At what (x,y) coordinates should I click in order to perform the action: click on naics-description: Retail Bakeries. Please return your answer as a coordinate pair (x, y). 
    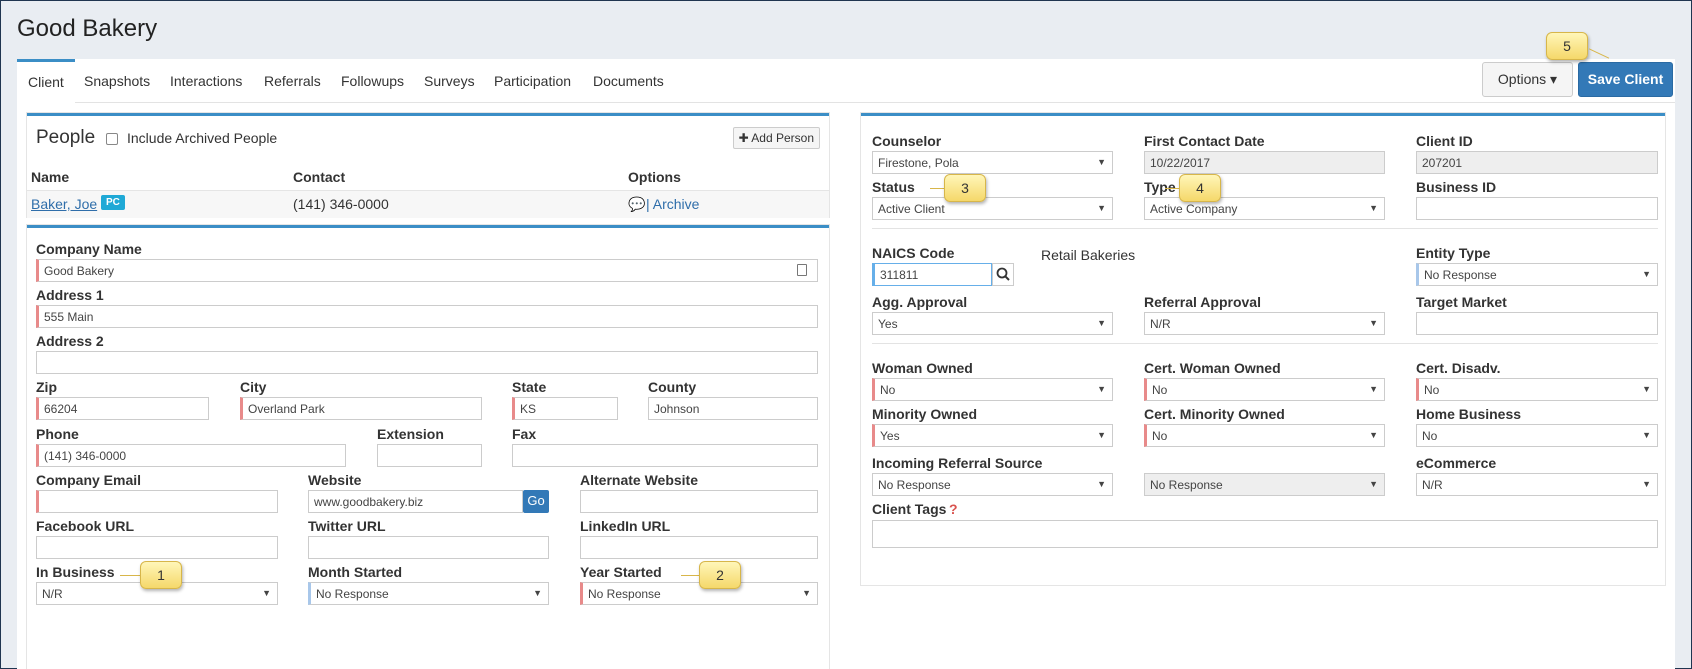
    Looking at the image, I should click on (1088, 255).